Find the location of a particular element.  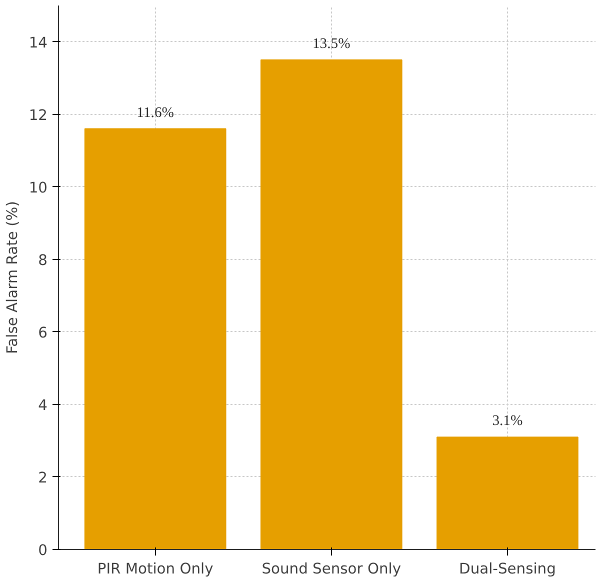

y-tick-label: 14 is located at coordinates (38, 43).